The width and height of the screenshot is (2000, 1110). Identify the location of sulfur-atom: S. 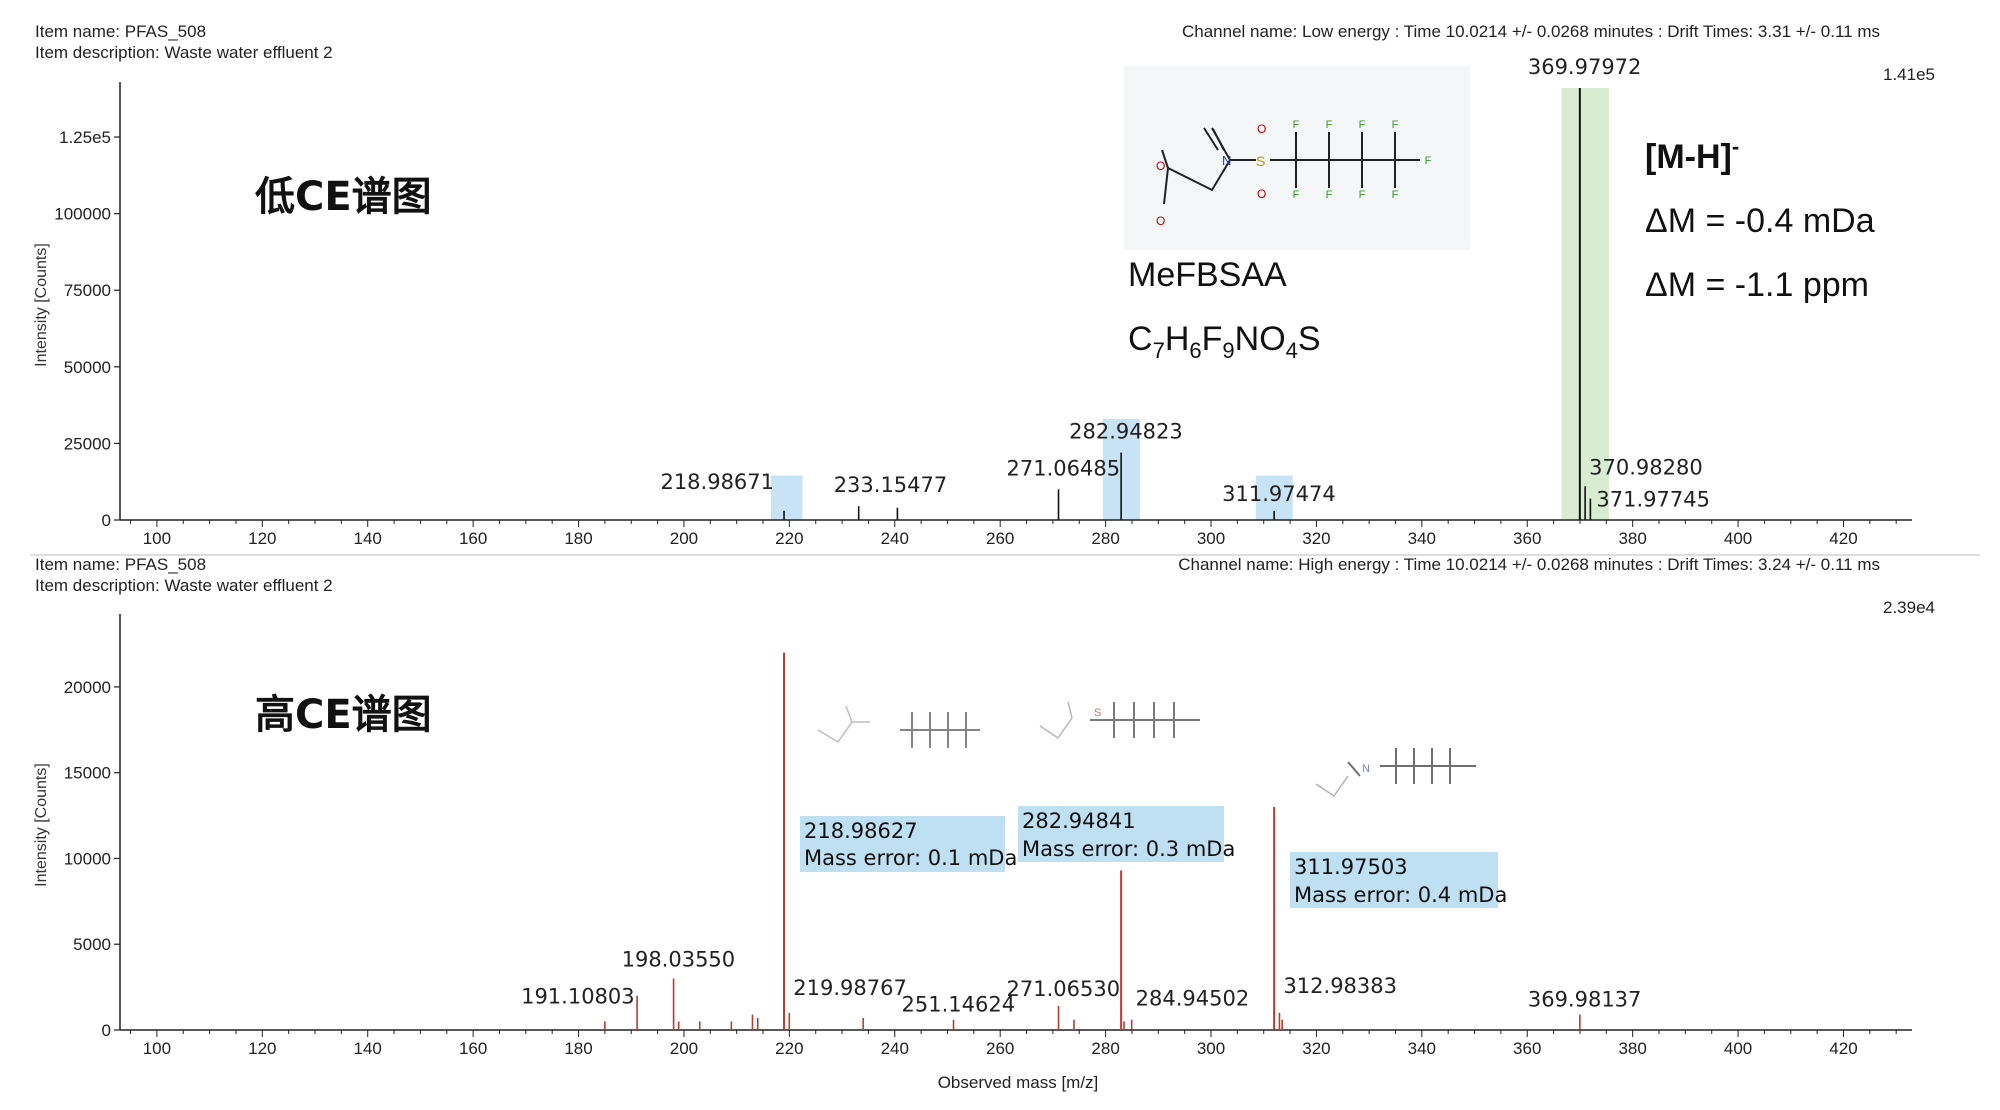
(1260, 161).